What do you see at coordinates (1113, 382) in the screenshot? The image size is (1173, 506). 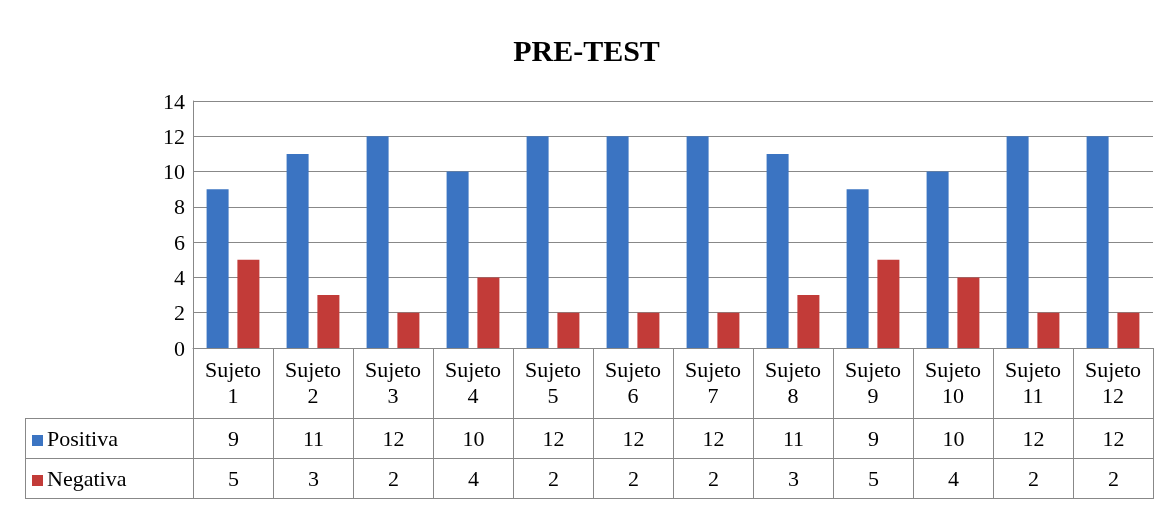 I see `x-tick-label: Sujeto 12` at bounding box center [1113, 382].